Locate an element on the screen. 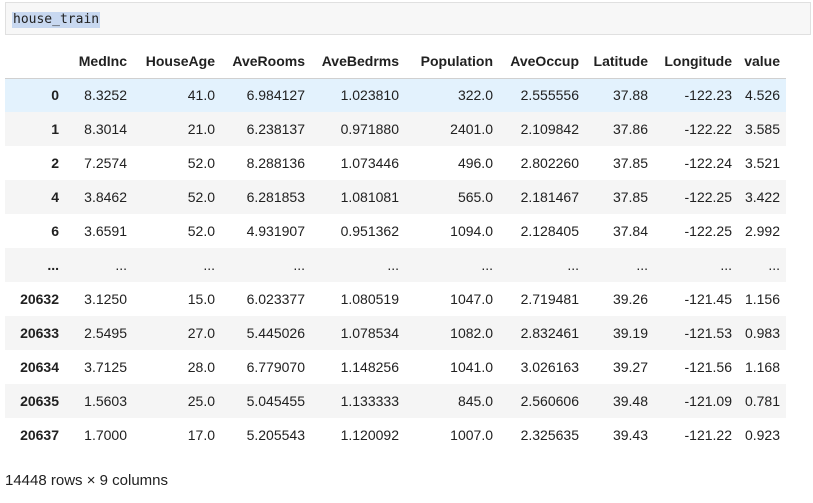 The height and width of the screenshot is (503, 813). table-cell: 37.88 is located at coordinates (630, 95).